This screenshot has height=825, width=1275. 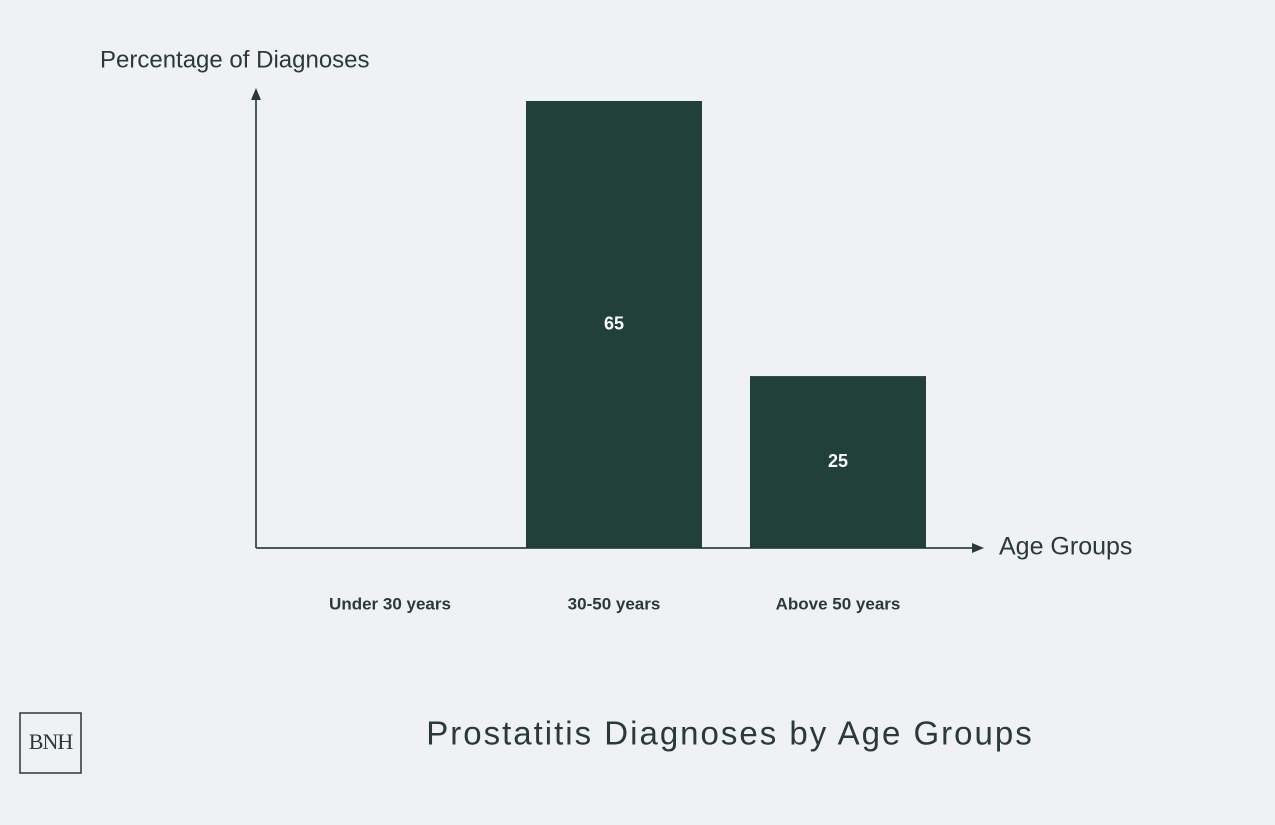 I want to click on data-label: 65, so click(x=614, y=323).